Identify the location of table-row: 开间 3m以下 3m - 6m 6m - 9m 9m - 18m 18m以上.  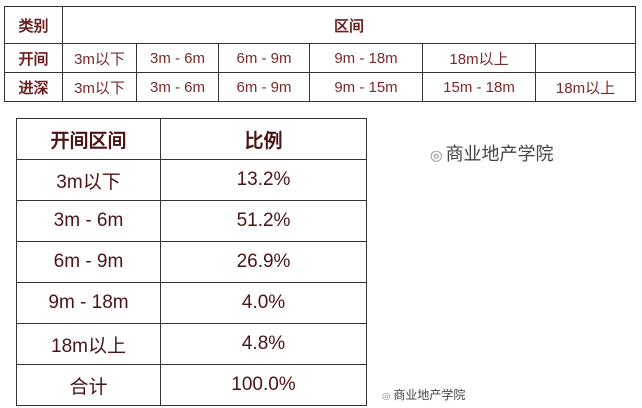
(320, 58).